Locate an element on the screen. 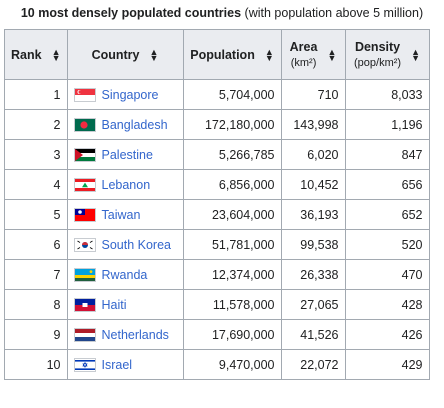 The image size is (444, 408). population-cell: 17,690,000 is located at coordinates (232, 334).